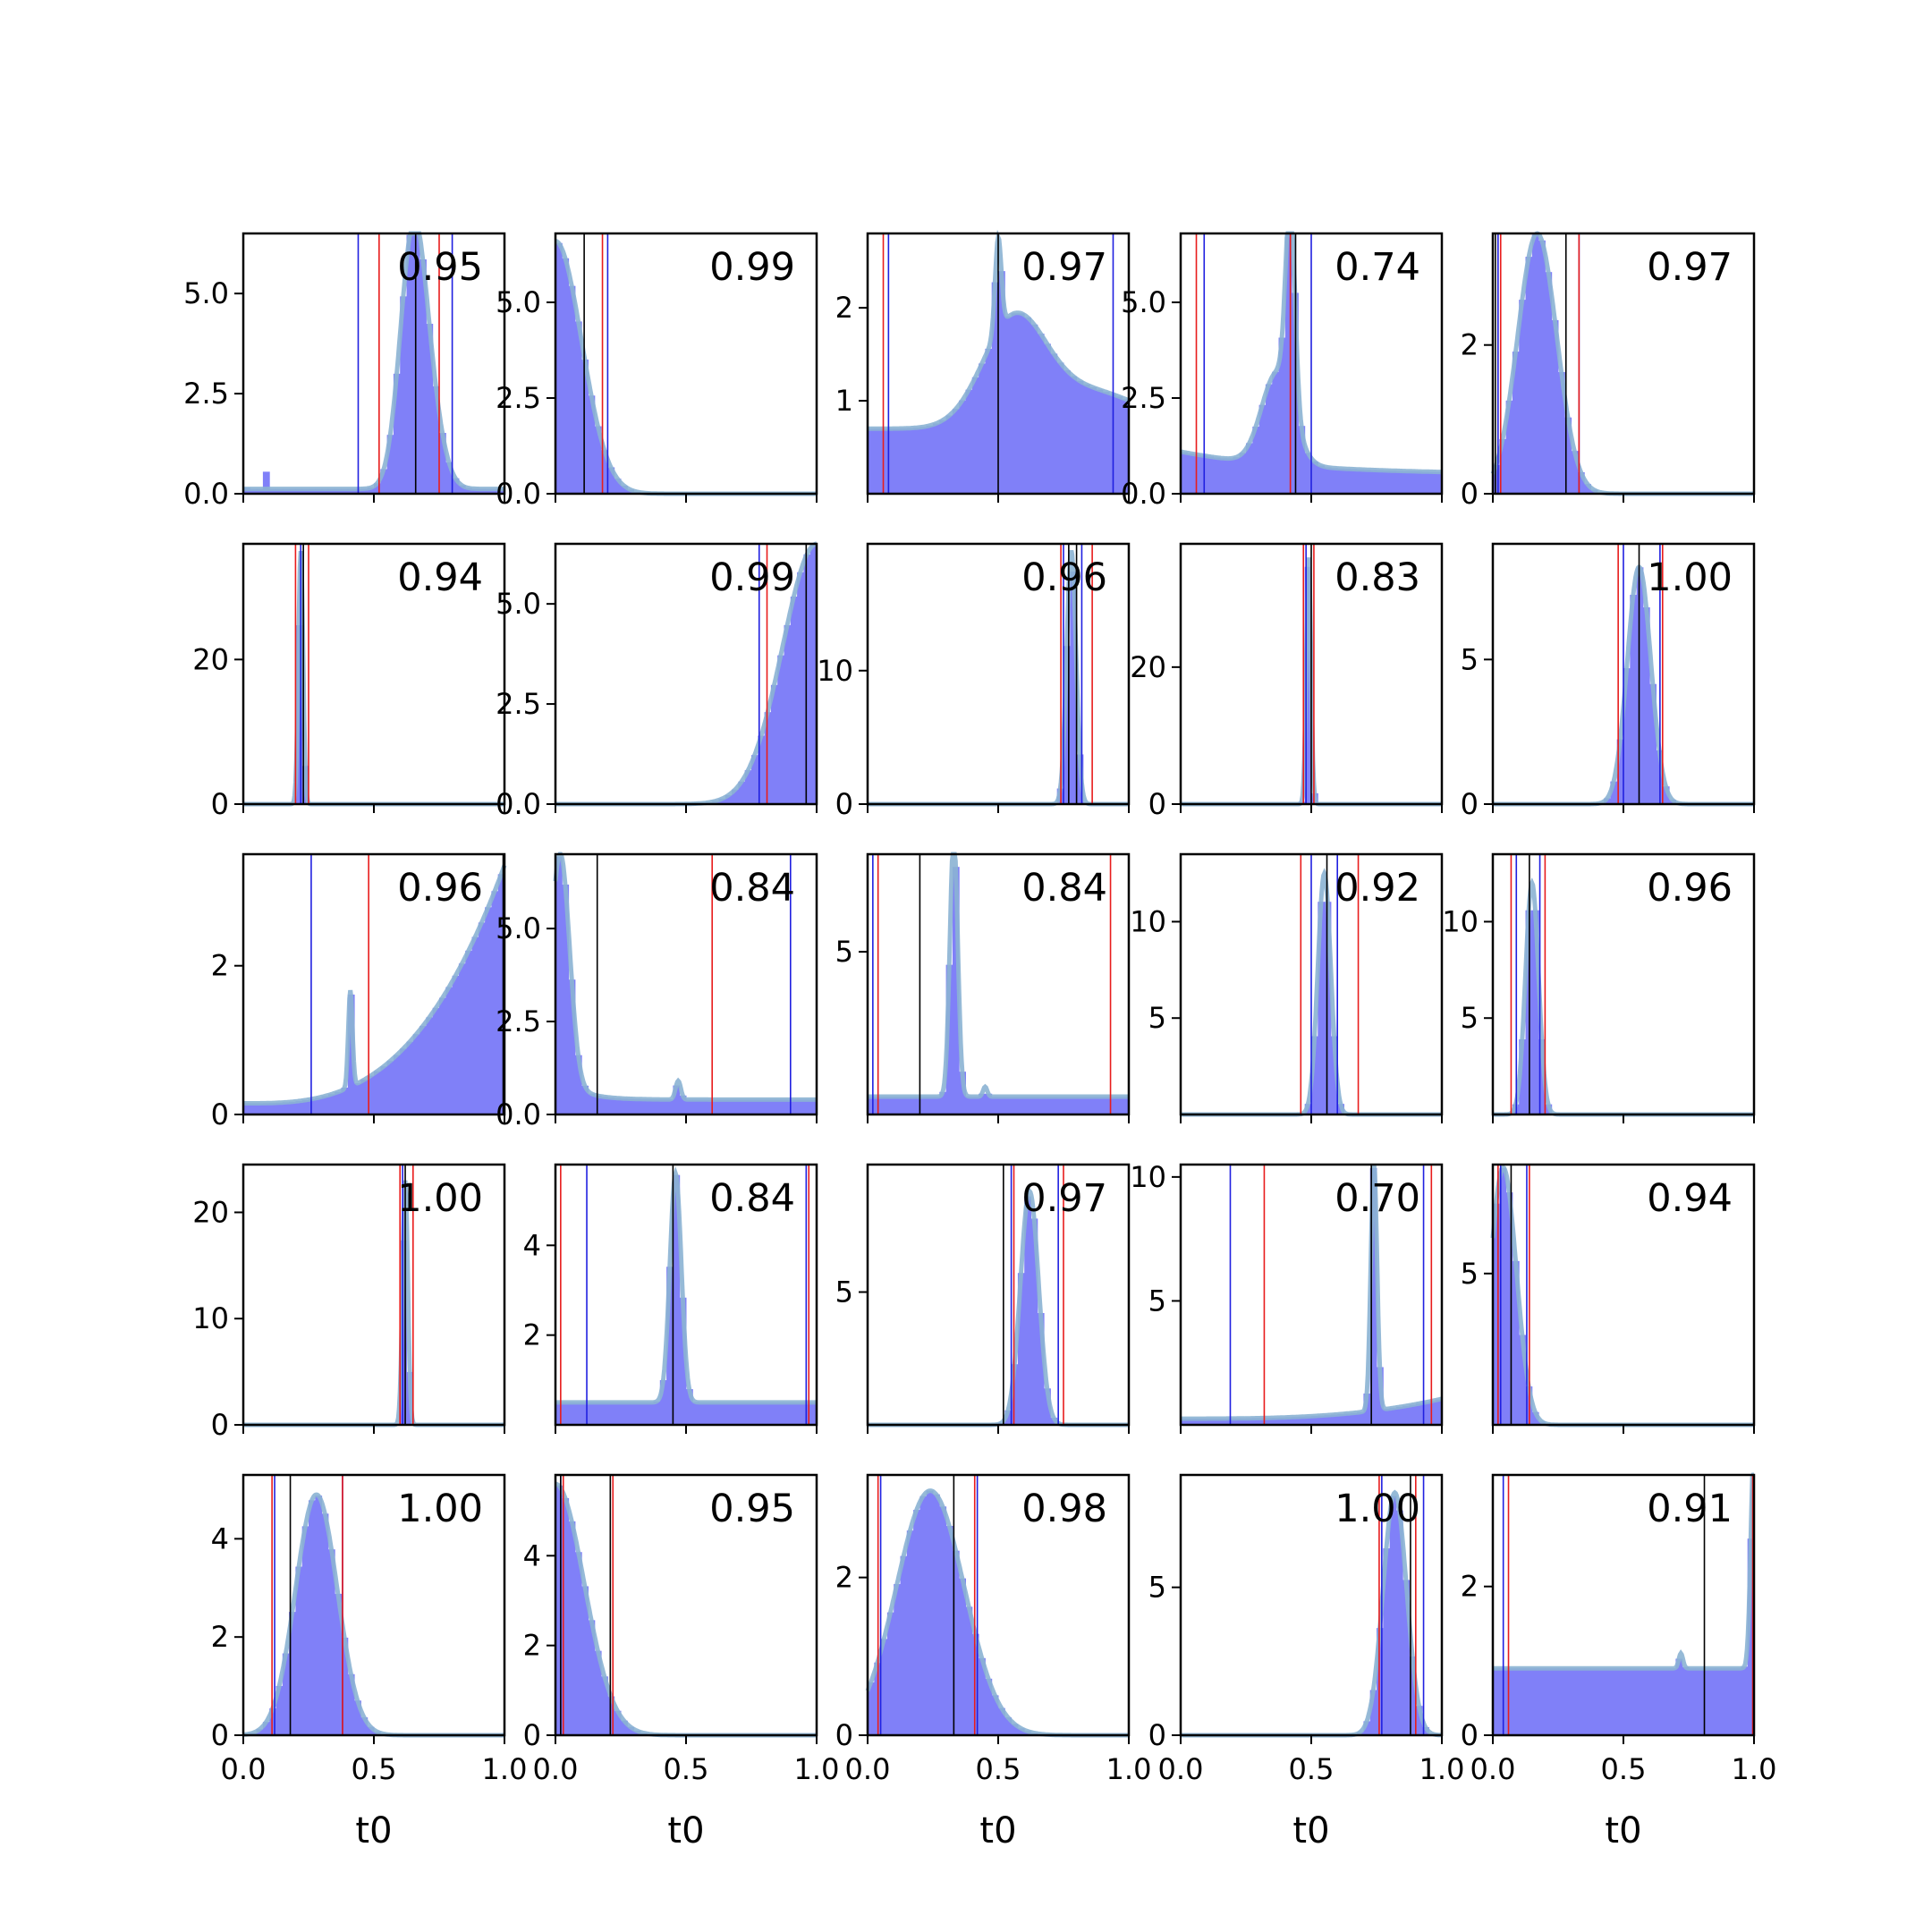 This screenshot has width=1932, height=1932. What do you see at coordinates (983, 1298) in the screenshot?
I see `subplot-18: 50.97` at bounding box center [983, 1298].